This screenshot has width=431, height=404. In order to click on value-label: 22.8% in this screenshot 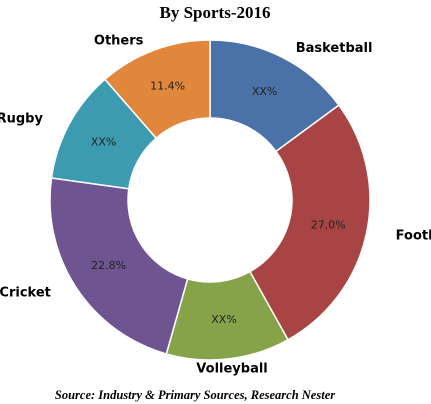, I will do `click(108, 265)`.